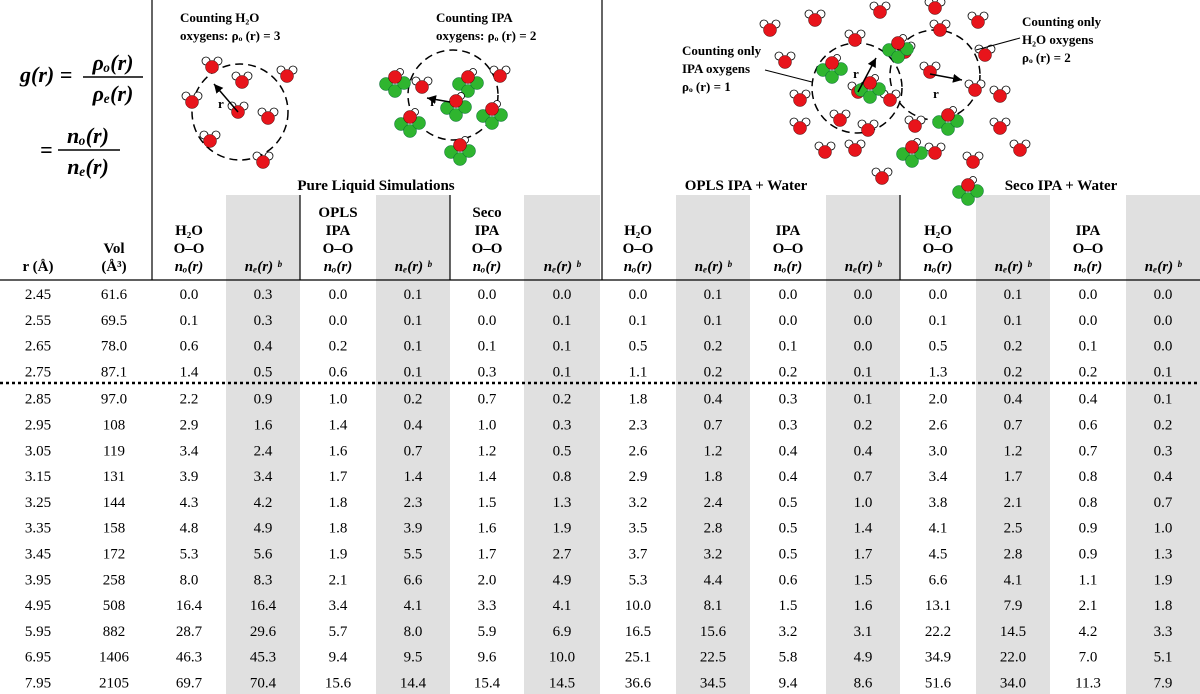 The image size is (1200, 694). I want to click on cell: 508, so click(114, 606).